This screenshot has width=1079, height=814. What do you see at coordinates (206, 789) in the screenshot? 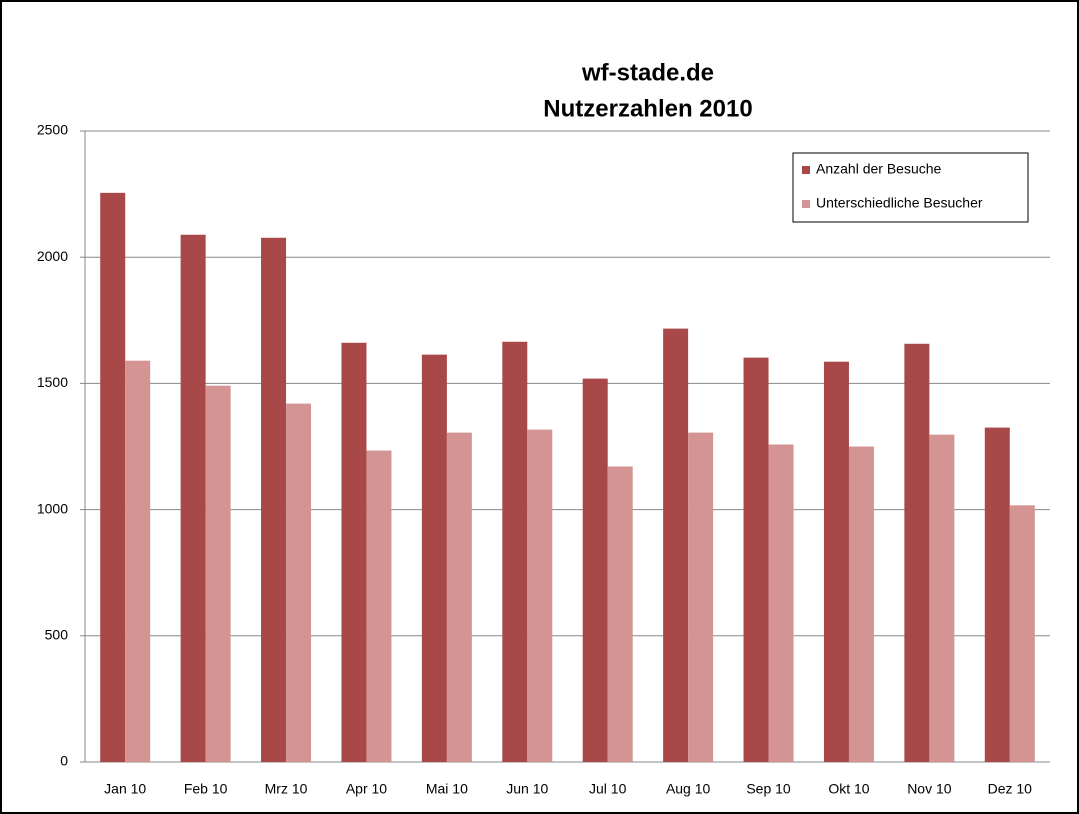
I see `x-tick-label: Feb 10` at bounding box center [206, 789].